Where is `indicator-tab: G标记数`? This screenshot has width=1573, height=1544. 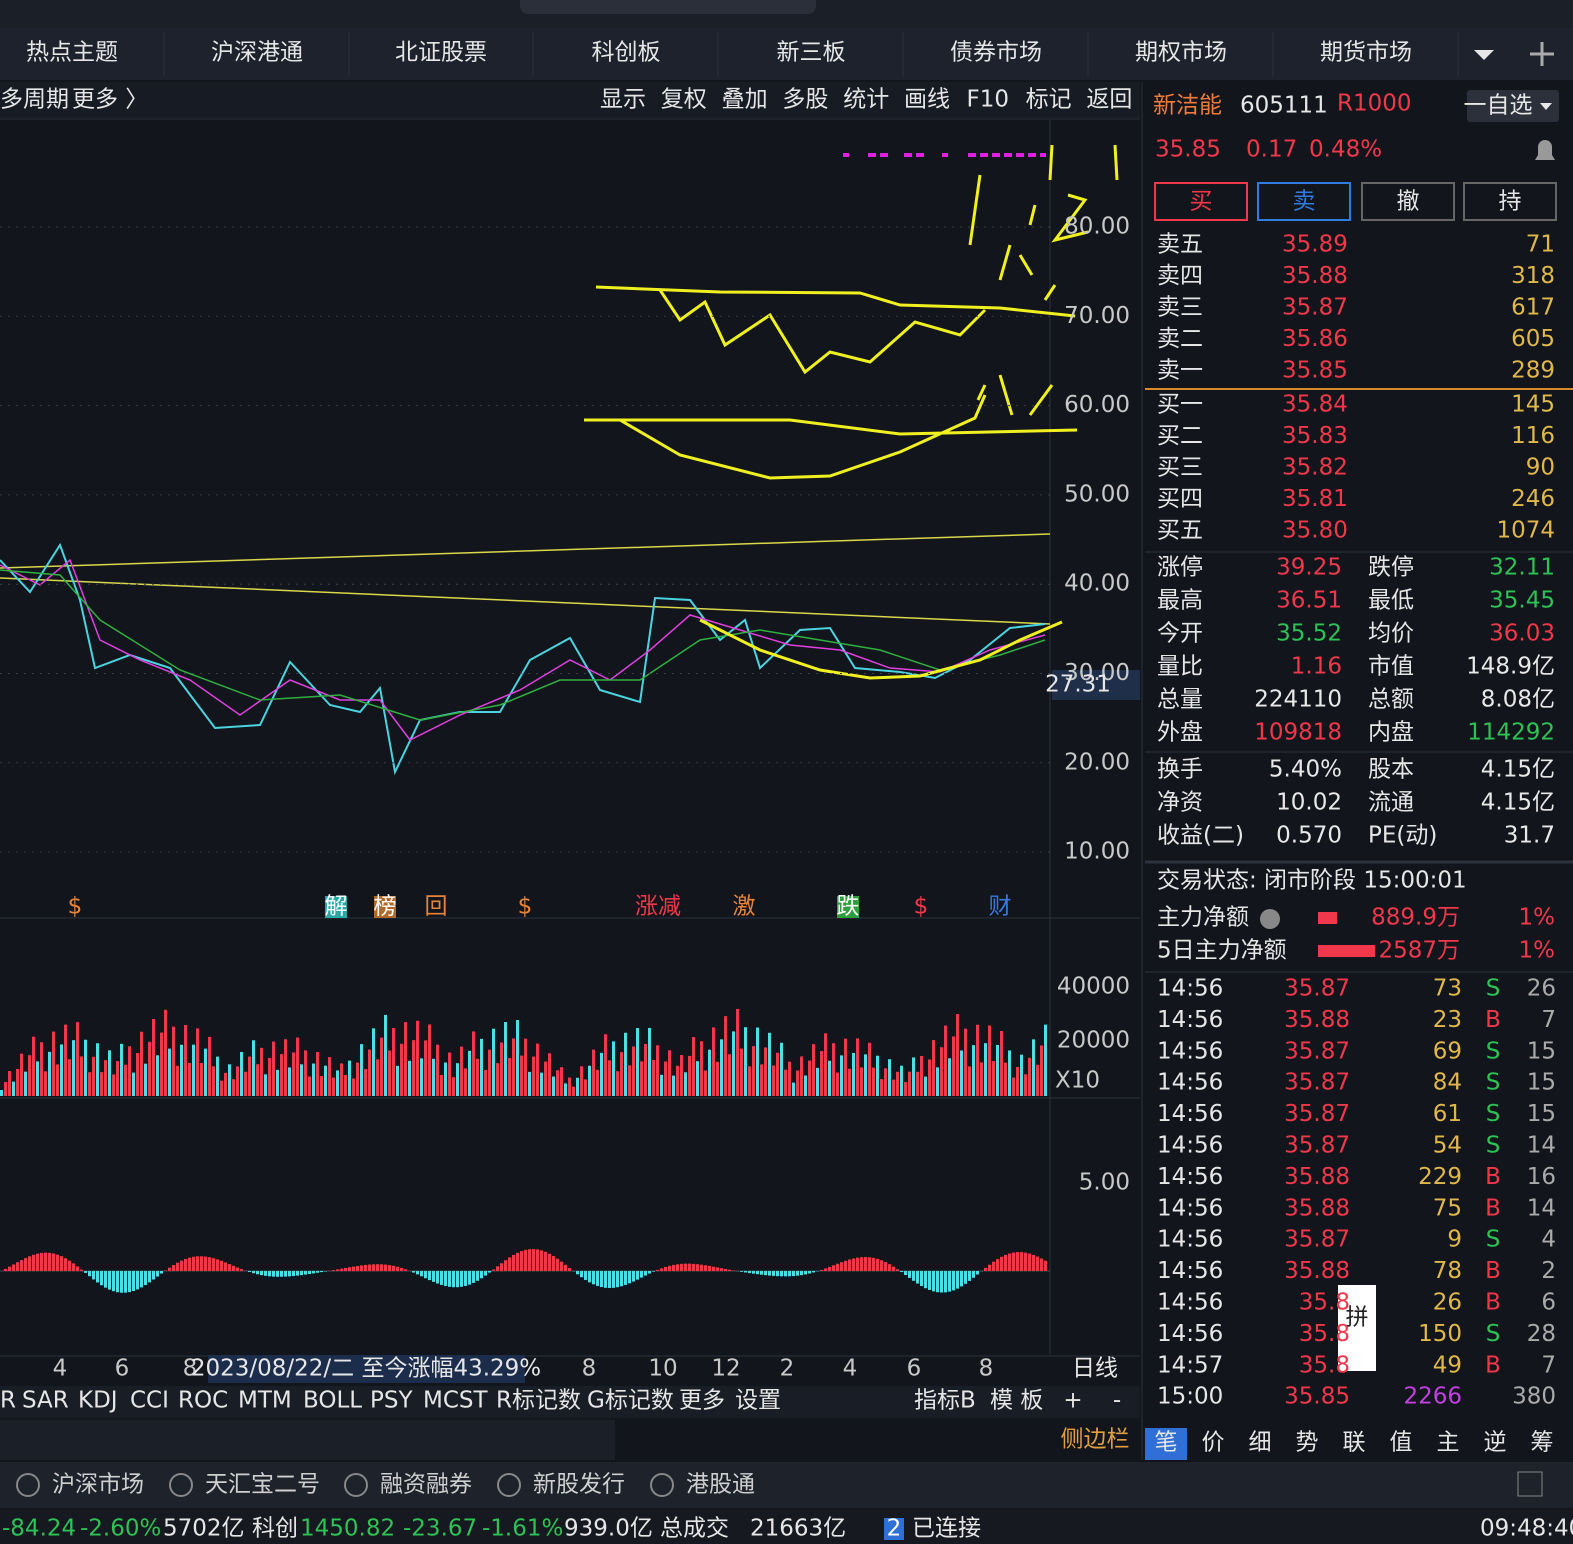
indicator-tab: G标记数 is located at coordinates (630, 1401).